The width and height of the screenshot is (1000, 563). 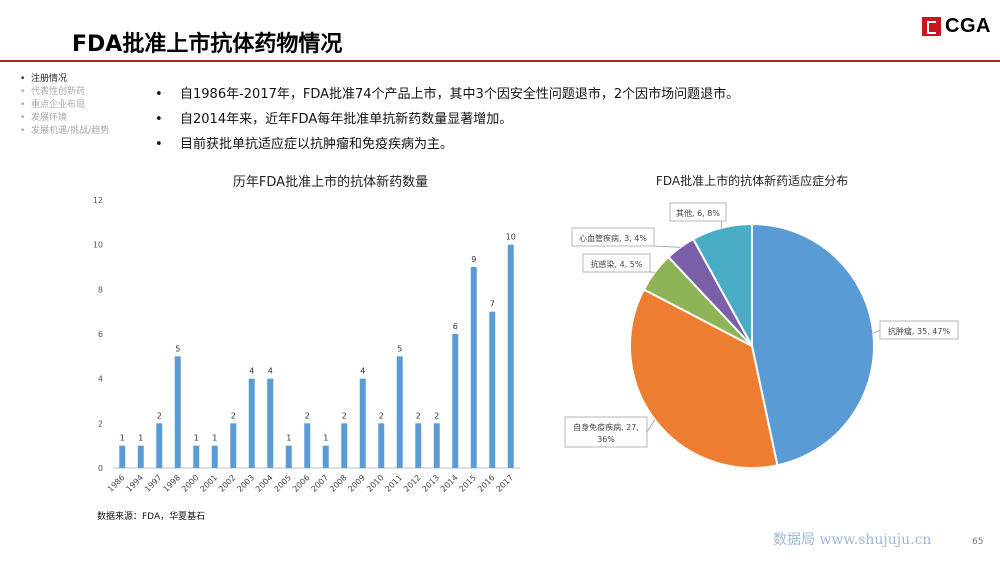 I want to click on x-tick-label: 2016, so click(x=486, y=483).